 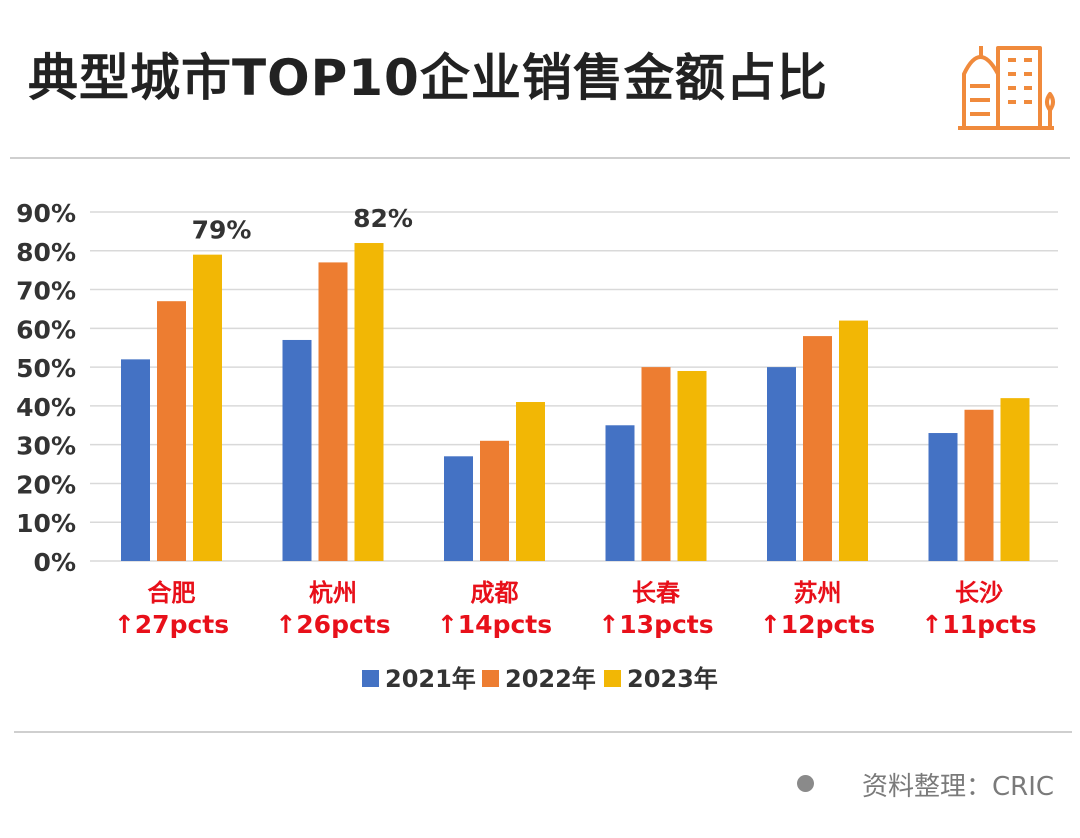 I want to click on y-tick-label: 70%, so click(x=46, y=291).